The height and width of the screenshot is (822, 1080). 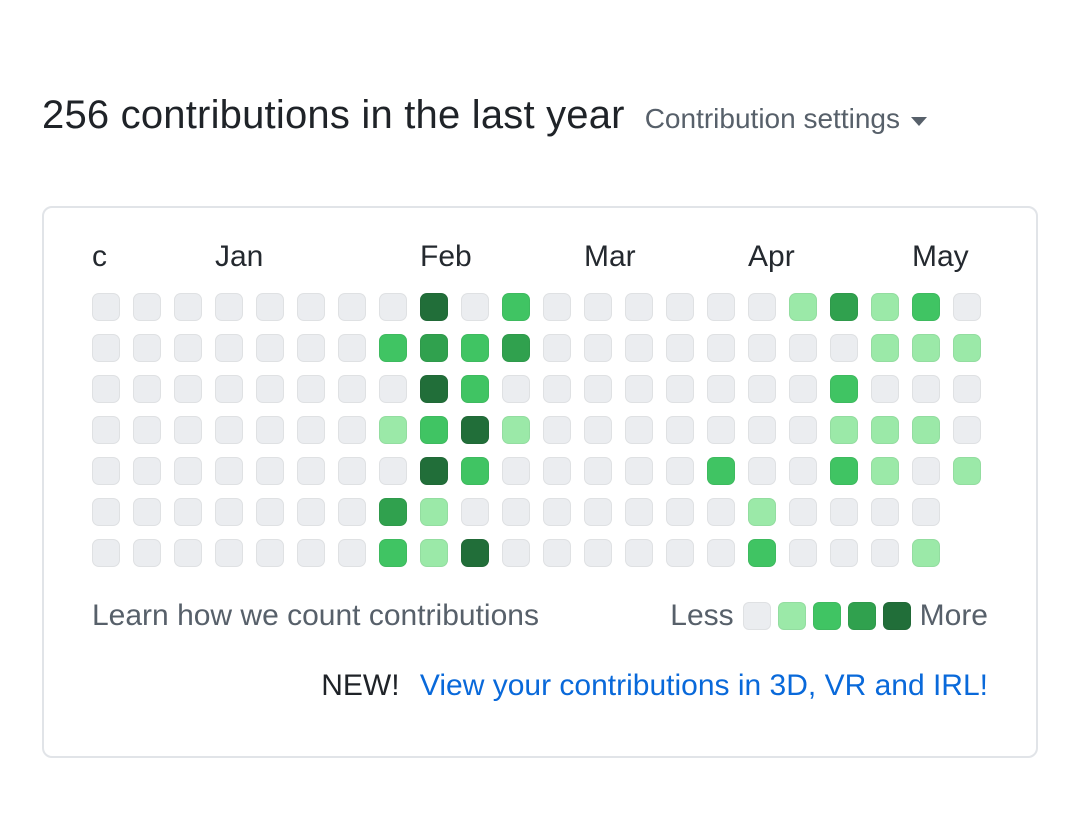 What do you see at coordinates (315, 616) in the screenshot?
I see `learn-link: Learn how we count contributions` at bounding box center [315, 616].